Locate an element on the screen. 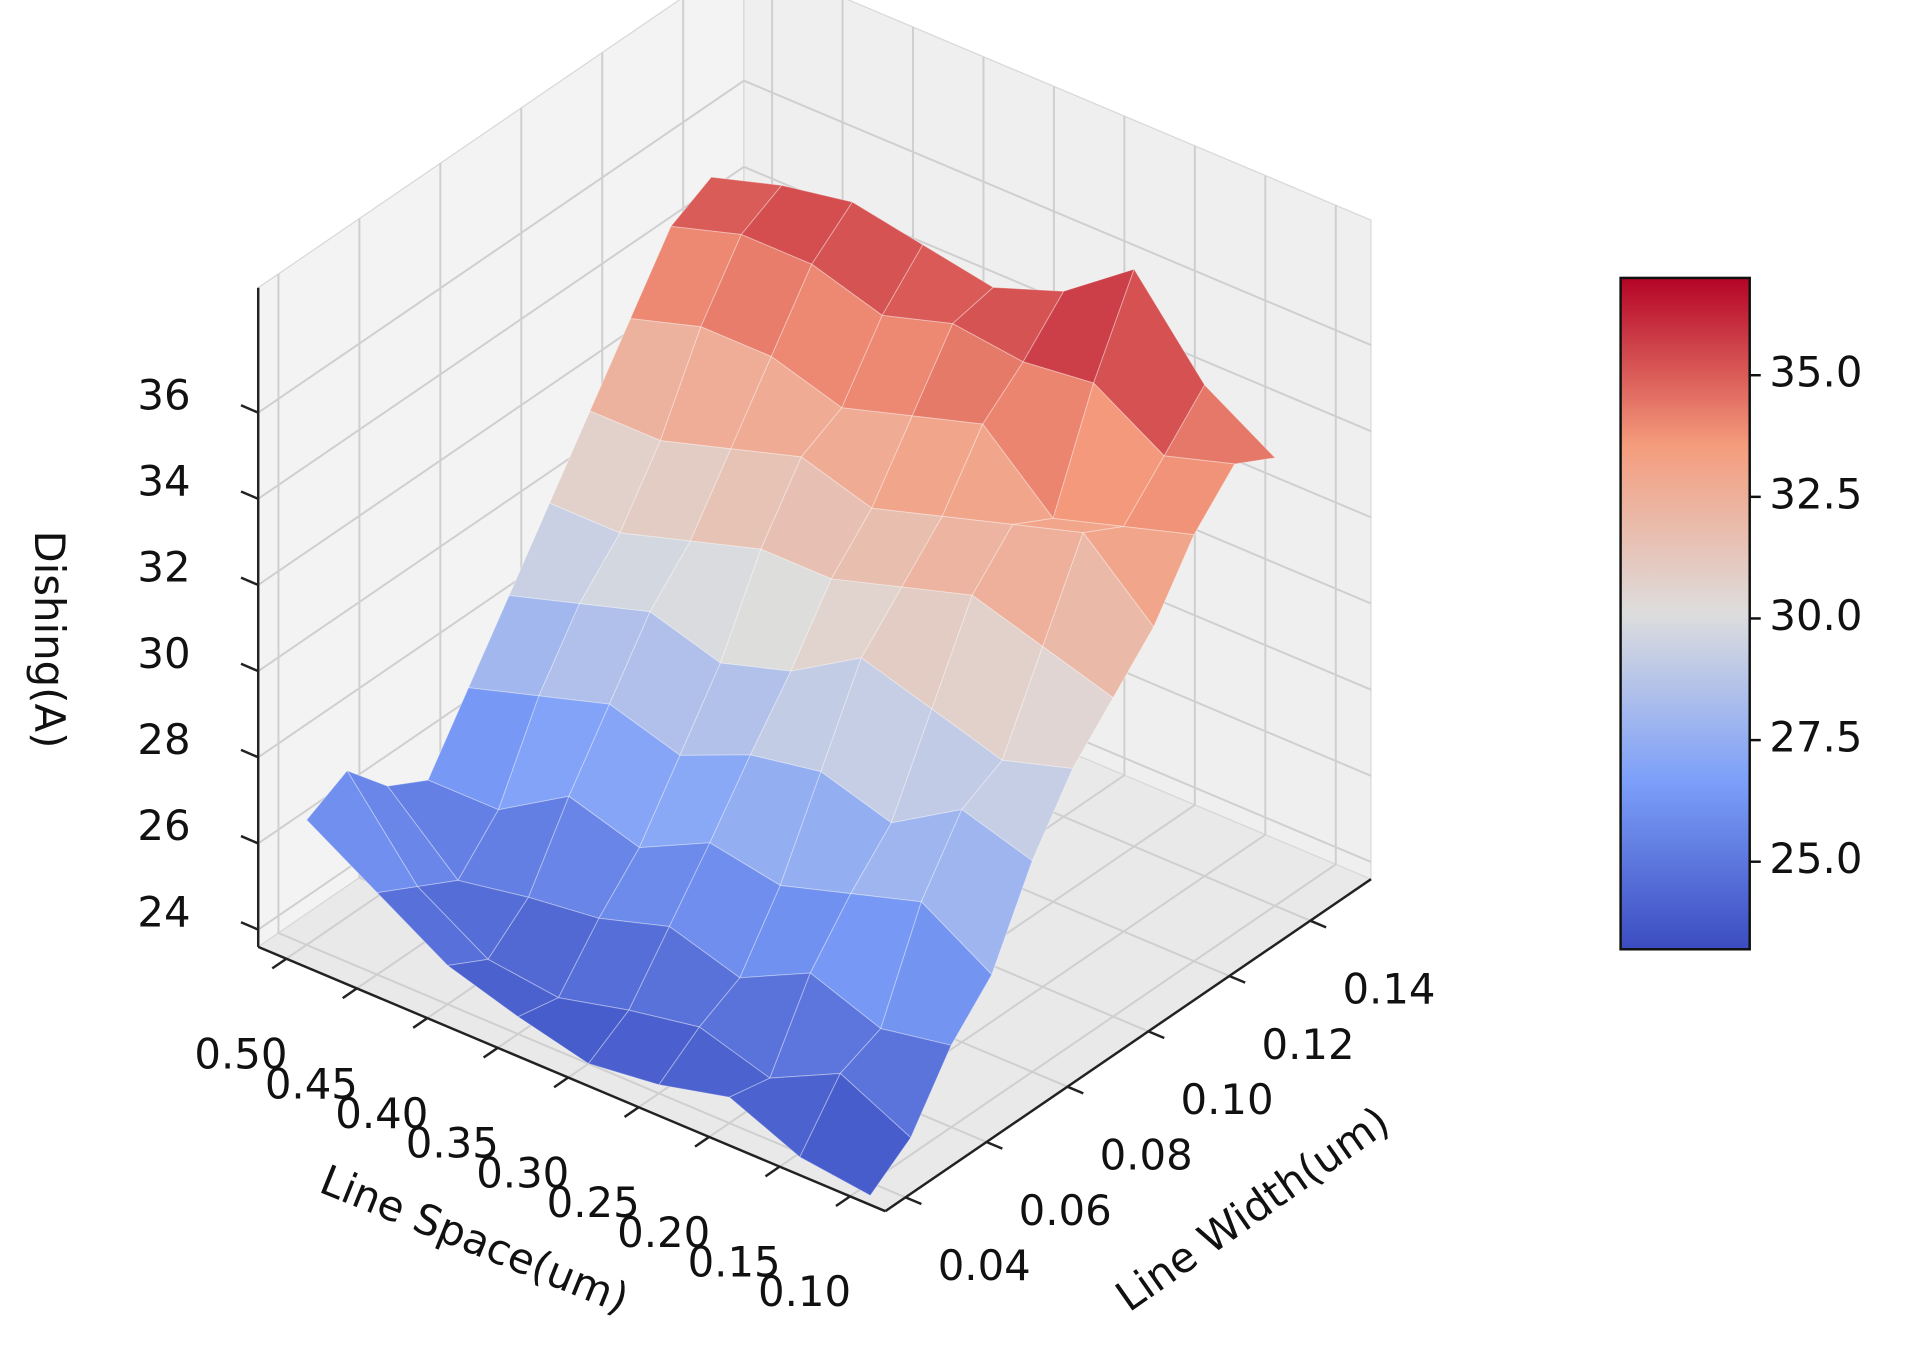 The width and height of the screenshot is (1928, 1360). z-tick-label: 24 is located at coordinates (163, 911).